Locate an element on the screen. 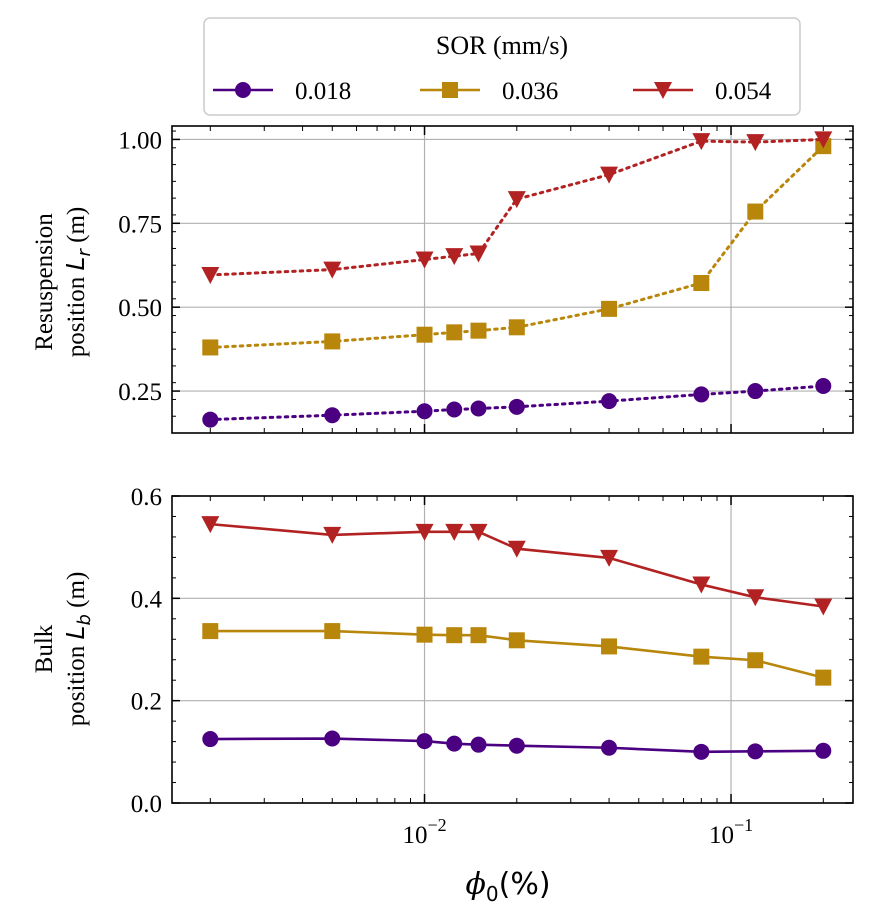  top-ylabel-unit: (m) is located at coordinates (76, 228).